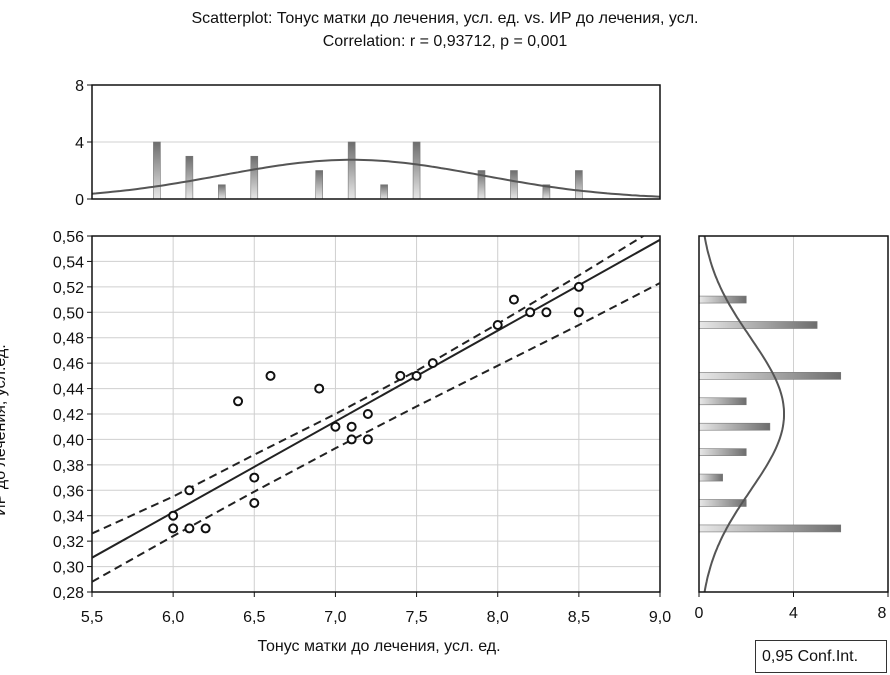 The height and width of the screenshot is (675, 890). I want to click on top-hist-y-tick-label: 8, so click(79, 86).